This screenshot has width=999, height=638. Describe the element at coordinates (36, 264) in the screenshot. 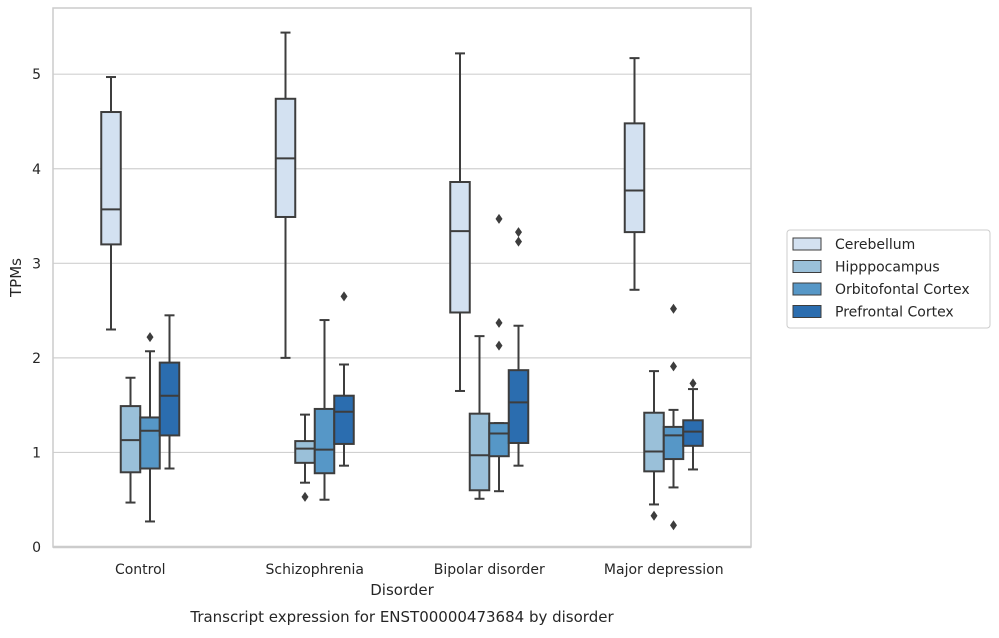

I see `y-tick-label: 3` at that location.